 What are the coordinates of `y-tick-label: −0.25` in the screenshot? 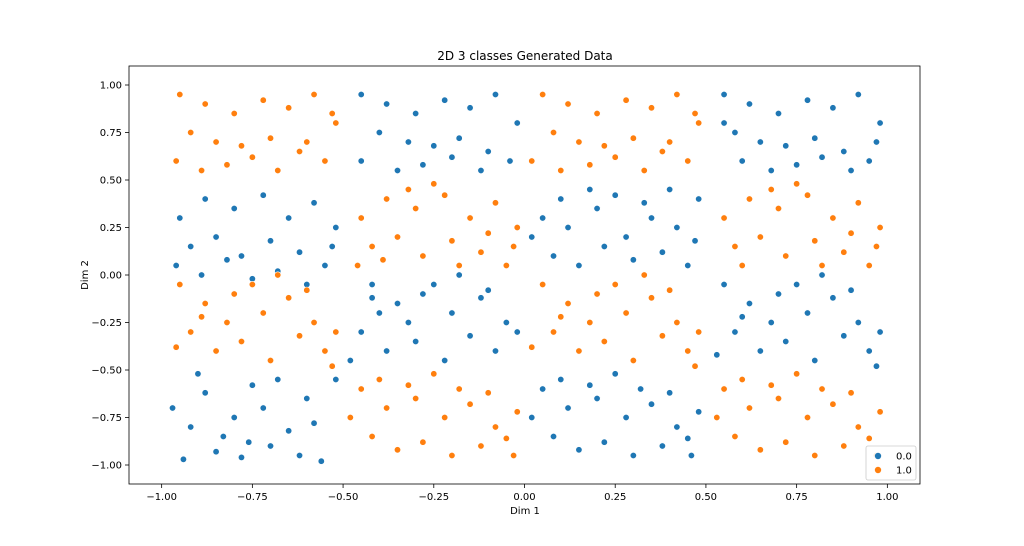 It's located at (106, 323).